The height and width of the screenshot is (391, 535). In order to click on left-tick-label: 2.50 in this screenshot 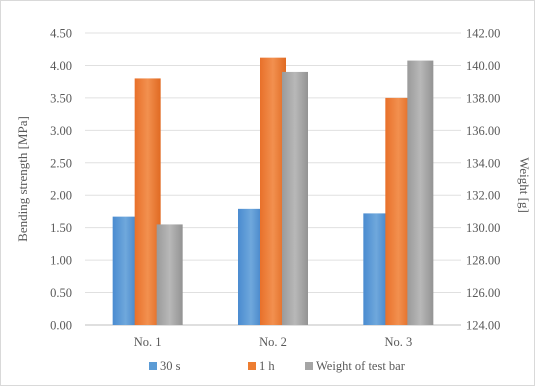, I will do `click(61, 163)`.